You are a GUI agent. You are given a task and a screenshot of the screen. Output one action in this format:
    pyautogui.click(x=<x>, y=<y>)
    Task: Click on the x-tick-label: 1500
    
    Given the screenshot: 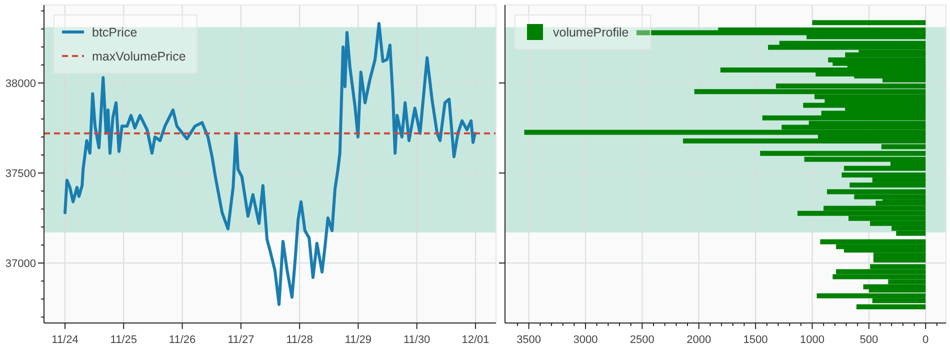 What is the action you would take?
    pyautogui.click(x=755, y=340)
    